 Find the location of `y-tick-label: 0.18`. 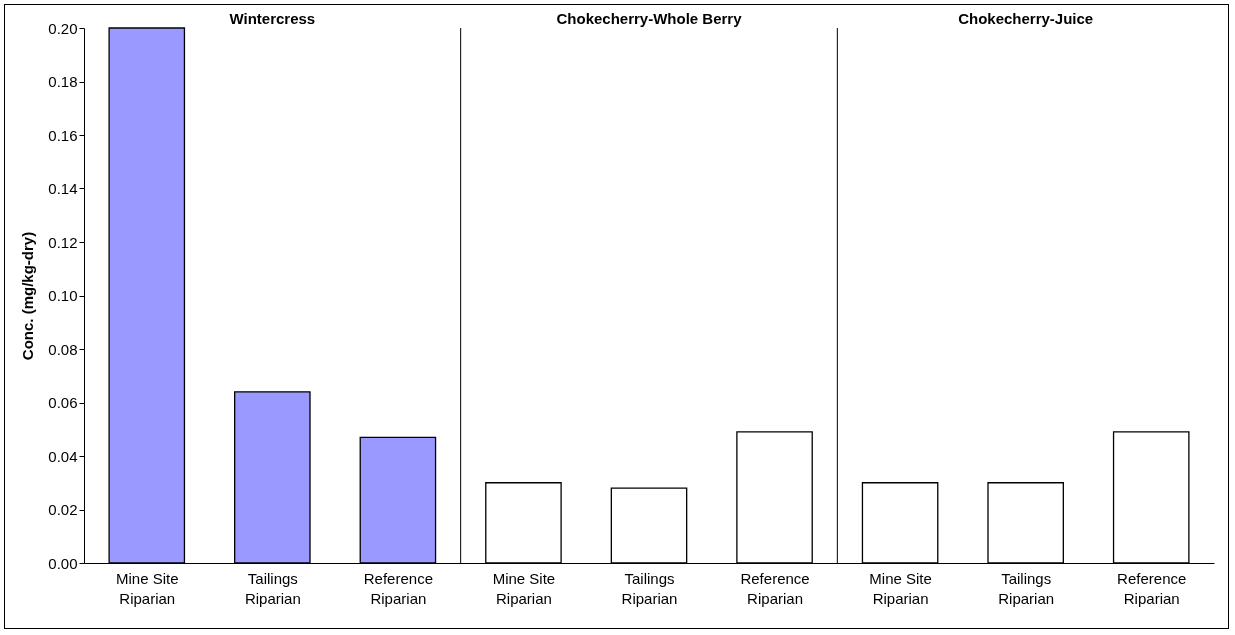

y-tick-label: 0.18 is located at coordinates (63, 81).